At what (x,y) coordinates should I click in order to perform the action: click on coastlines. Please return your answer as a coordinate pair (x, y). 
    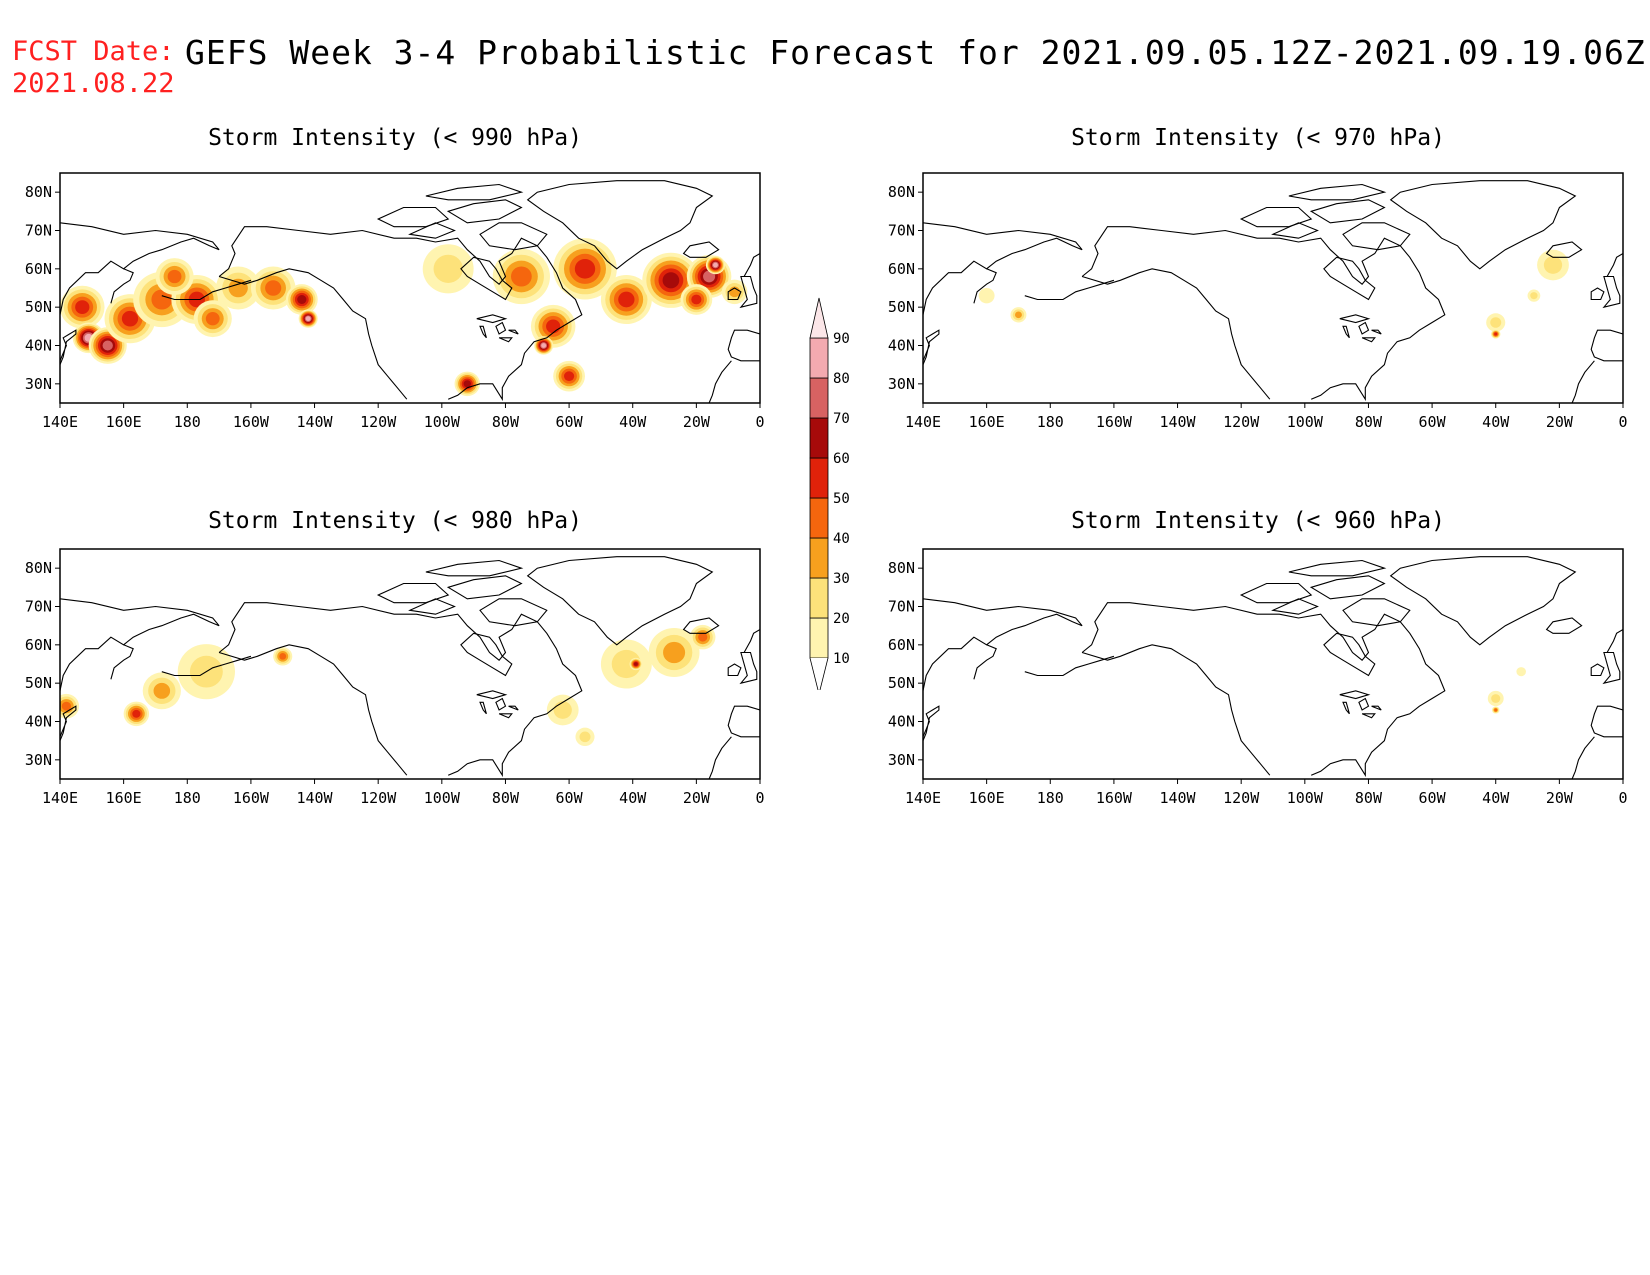
    Looking at the image, I should click on (410, 667).